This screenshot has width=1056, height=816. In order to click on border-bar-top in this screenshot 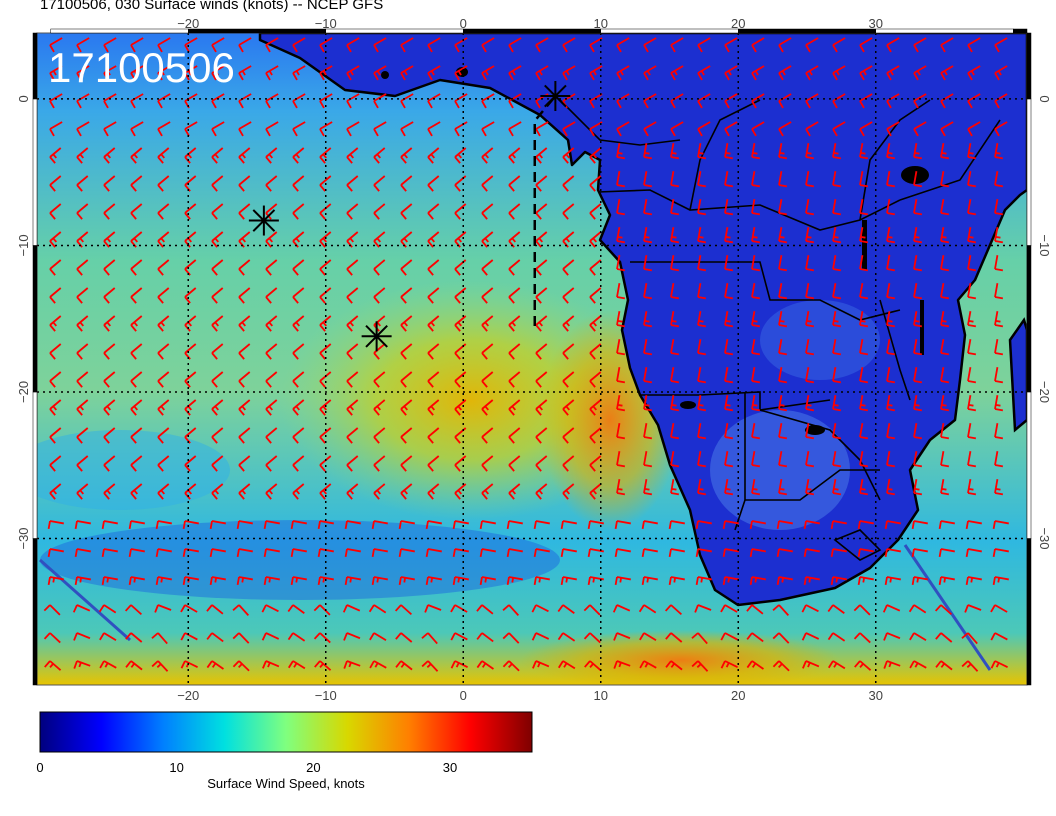, I will do `click(669, 31)`.